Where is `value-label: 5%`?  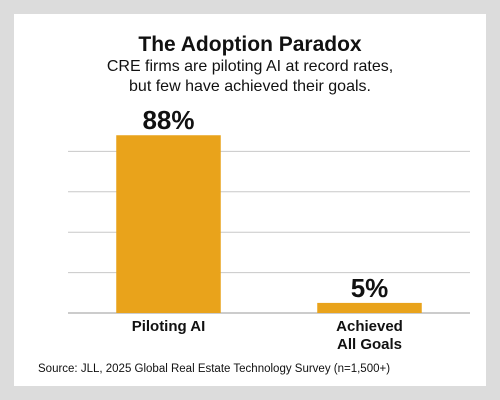 value-label: 5% is located at coordinates (370, 288).